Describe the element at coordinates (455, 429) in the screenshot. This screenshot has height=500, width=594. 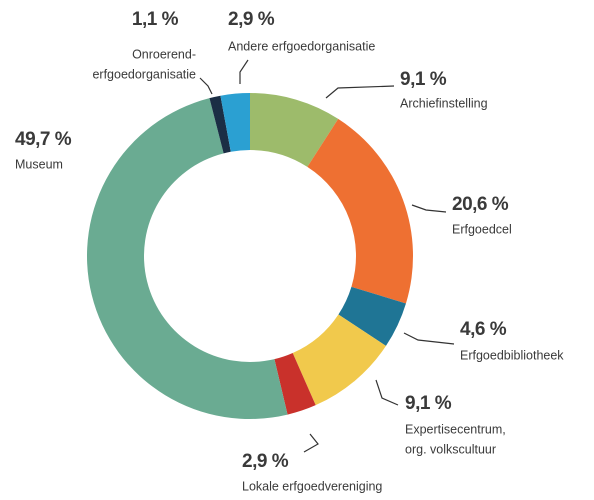
I see `category-label: Expertisecentrum,` at that location.